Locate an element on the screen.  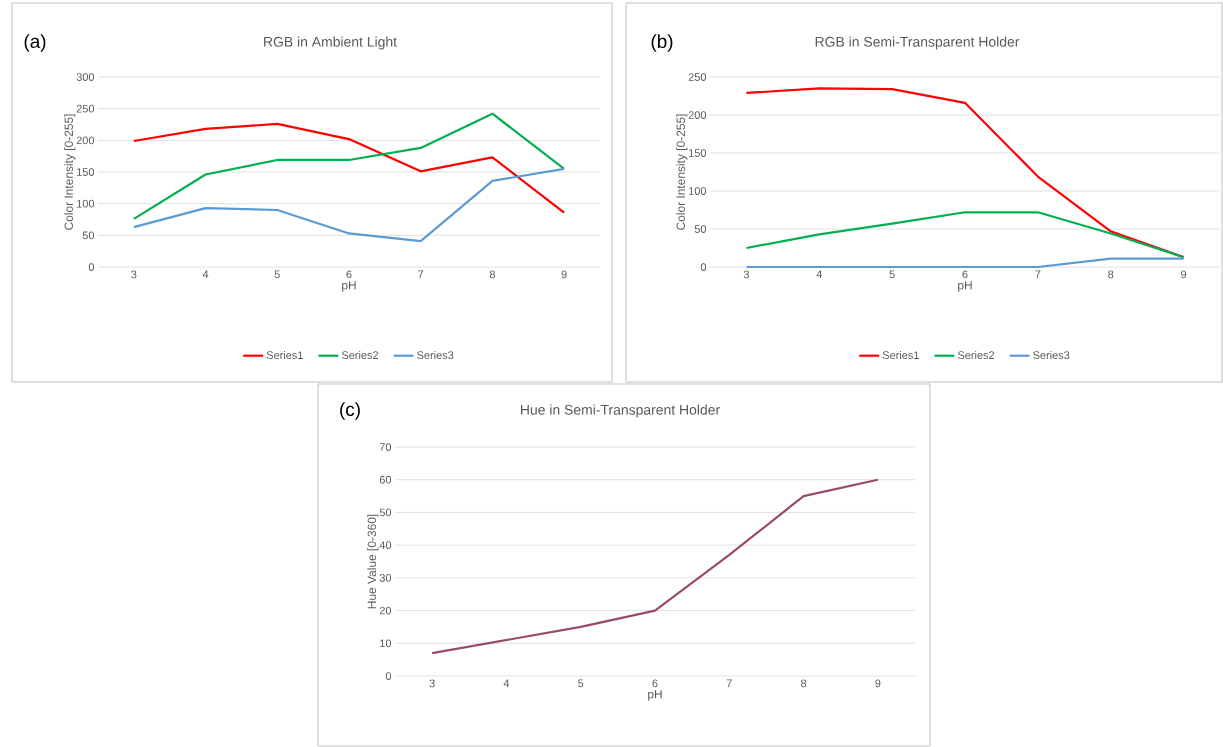
y-tick-label: 40 is located at coordinates (385, 545).